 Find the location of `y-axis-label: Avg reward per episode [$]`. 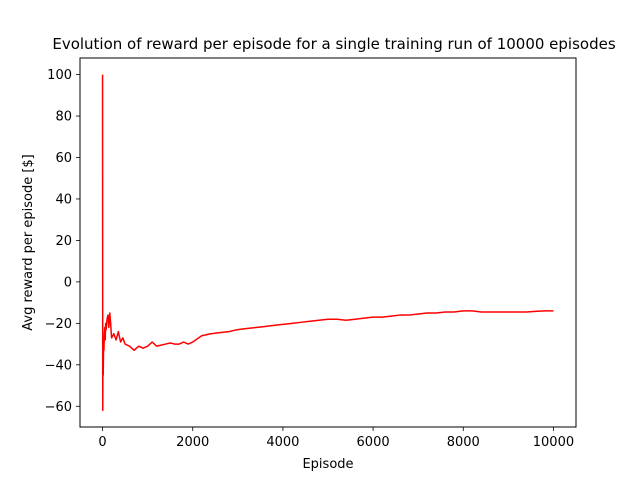

y-axis-label: Avg reward per episode [$] is located at coordinates (28, 242).